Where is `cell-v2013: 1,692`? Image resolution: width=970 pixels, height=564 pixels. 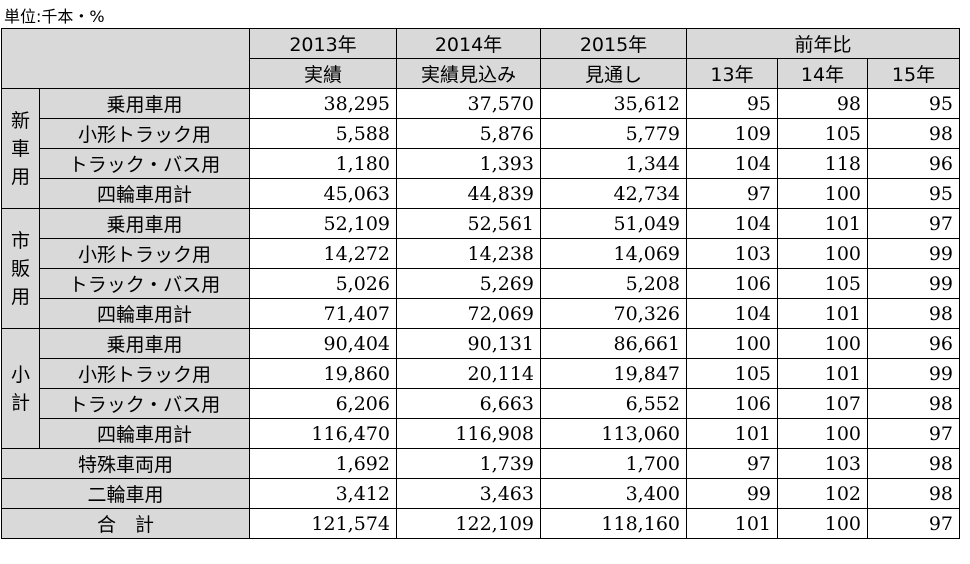 cell-v2013: 1,692 is located at coordinates (323, 463).